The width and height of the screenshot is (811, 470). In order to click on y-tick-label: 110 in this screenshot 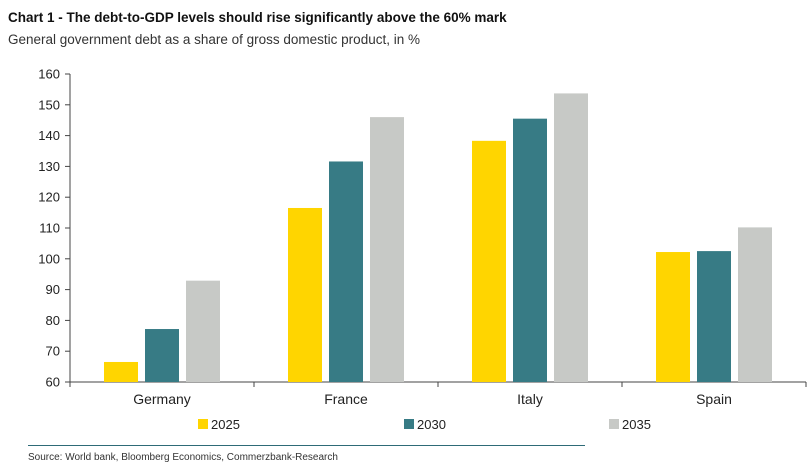, I will do `click(49, 228)`.